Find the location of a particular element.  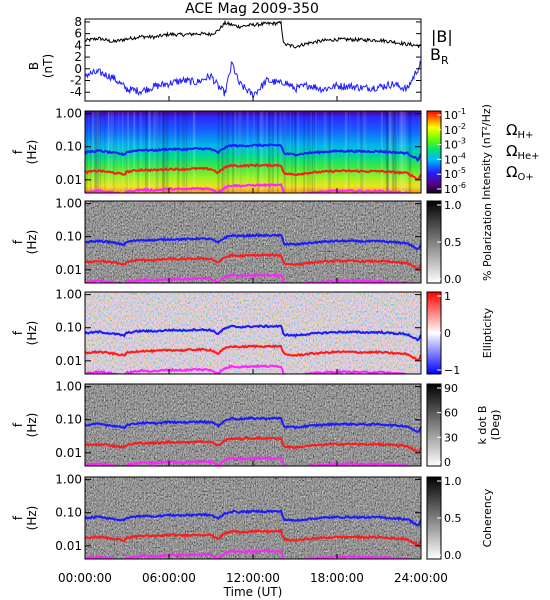

colorbar-label-line1: k dot B is located at coordinates (482, 425).